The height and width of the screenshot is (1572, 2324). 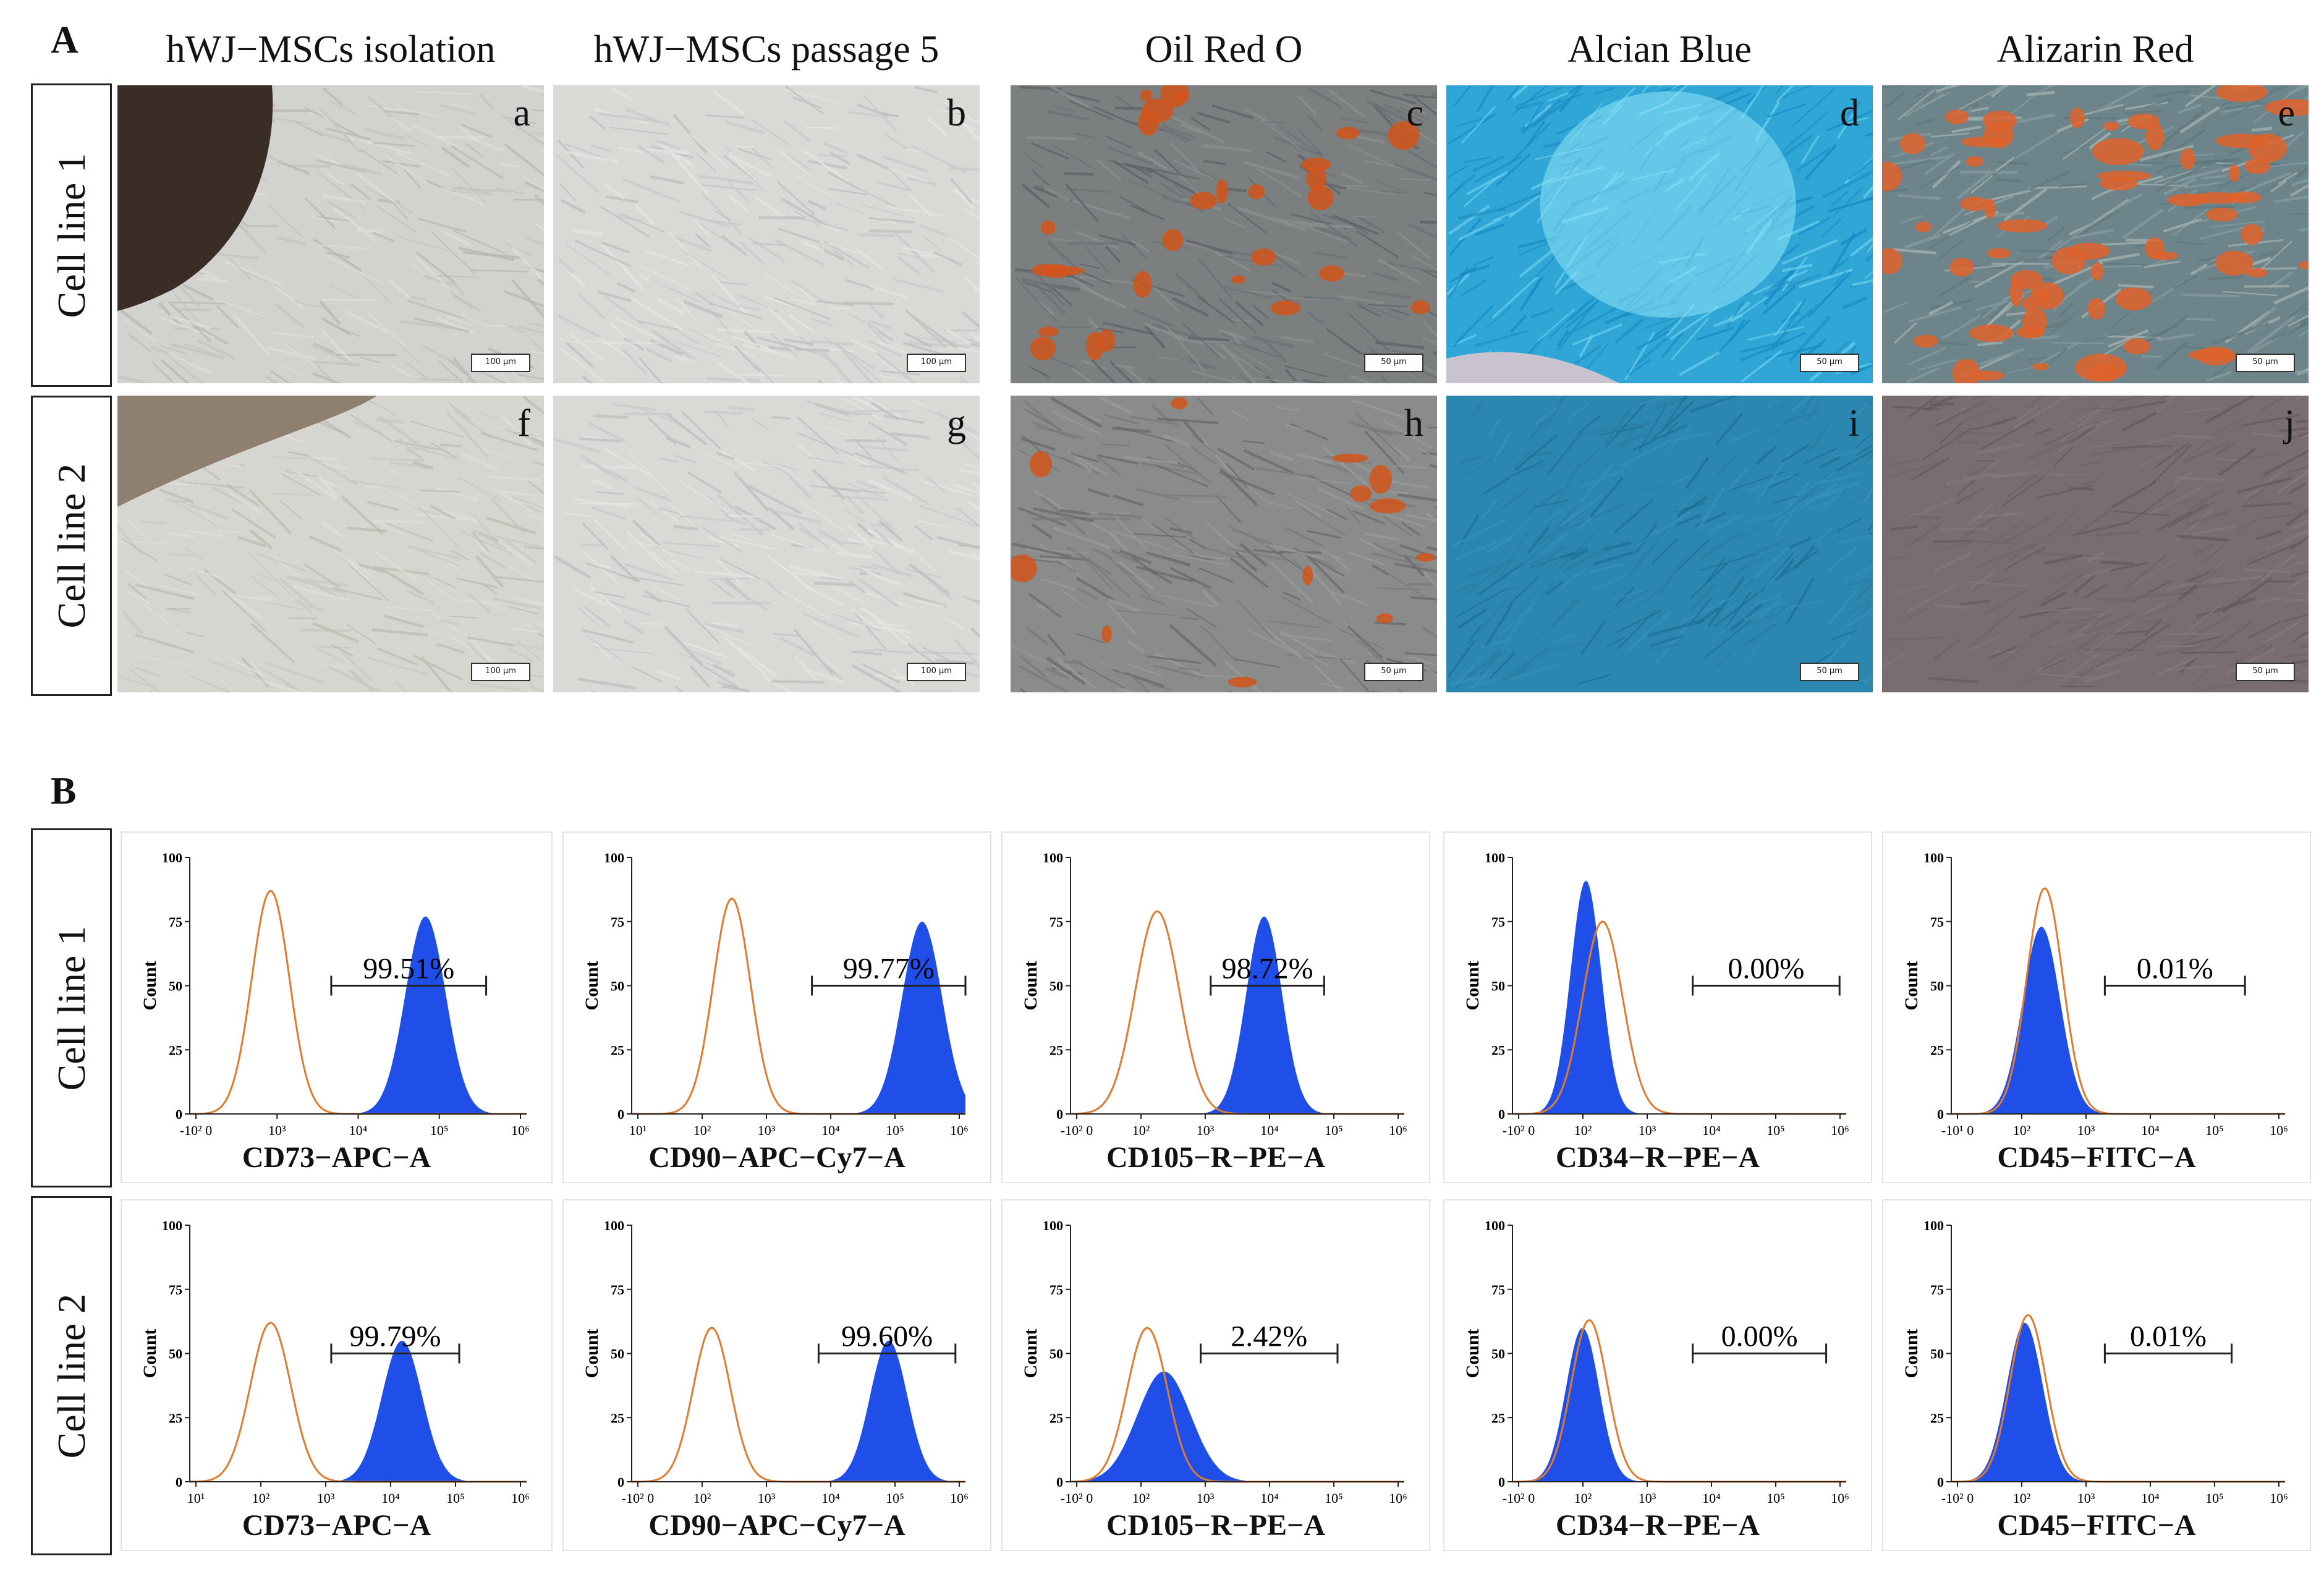 I want to click on row-label-box-b1: Cell line 1, so click(x=71, y=1007).